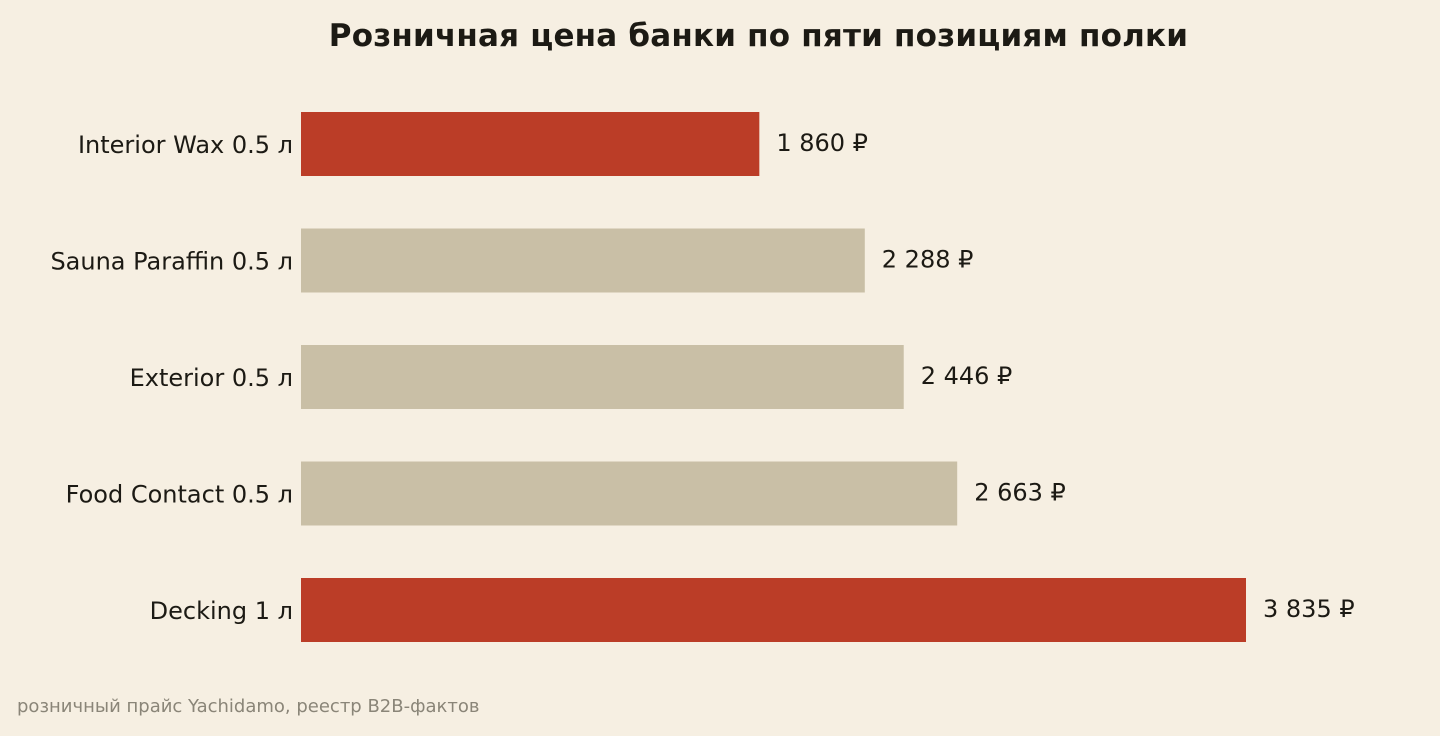 This screenshot has height=736, width=1440. Describe the element at coordinates (211, 378) in the screenshot. I see `category-label: Exterior 0.5 л` at that location.